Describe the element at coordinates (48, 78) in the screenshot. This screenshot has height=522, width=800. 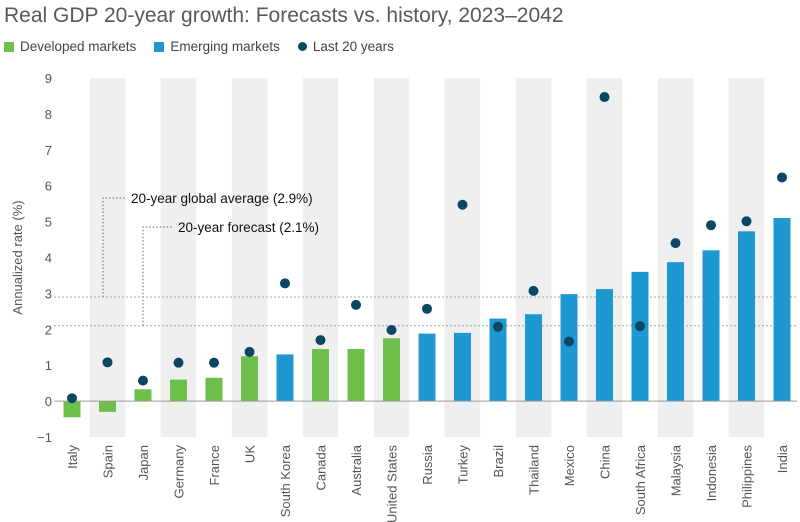
I see `y-tick-label: 9` at that location.